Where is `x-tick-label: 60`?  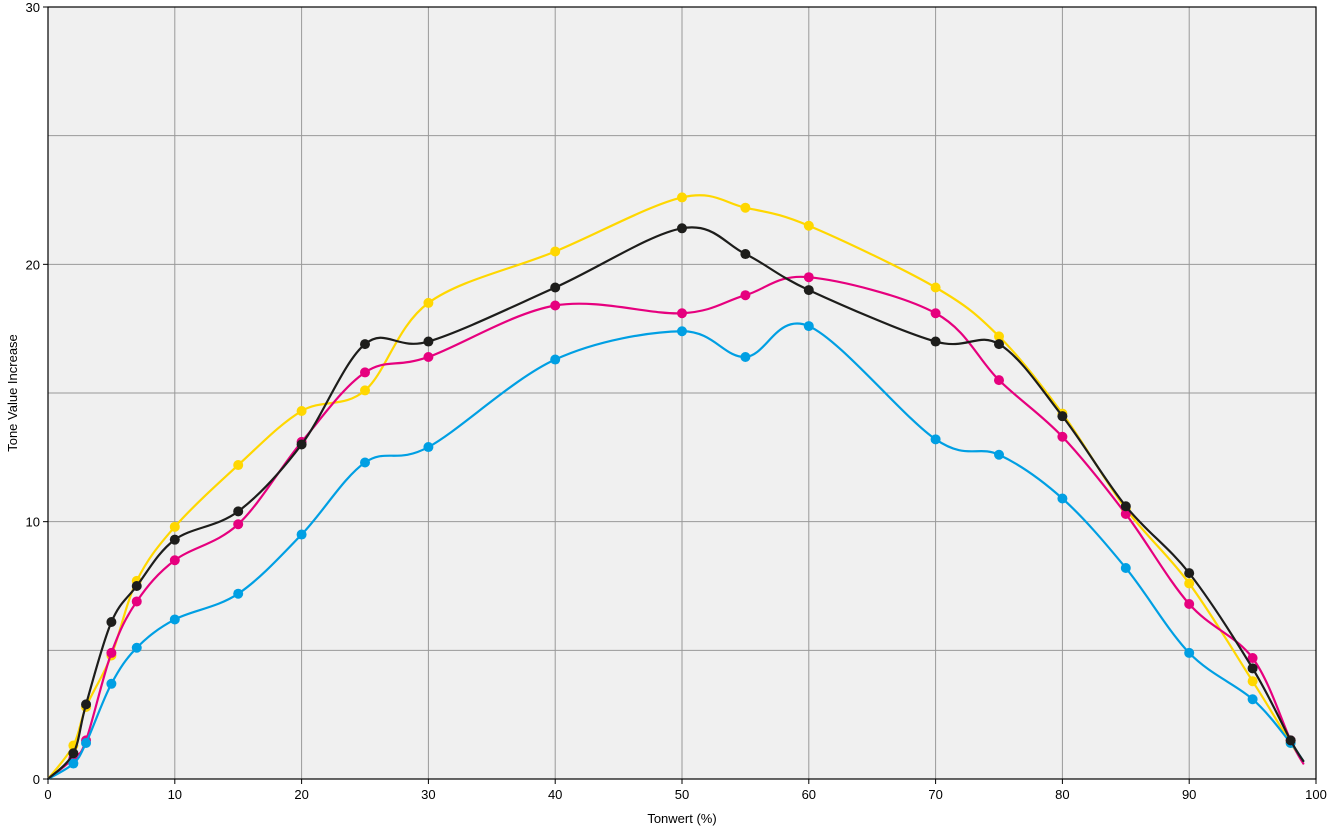
x-tick-label: 60 is located at coordinates (809, 794).